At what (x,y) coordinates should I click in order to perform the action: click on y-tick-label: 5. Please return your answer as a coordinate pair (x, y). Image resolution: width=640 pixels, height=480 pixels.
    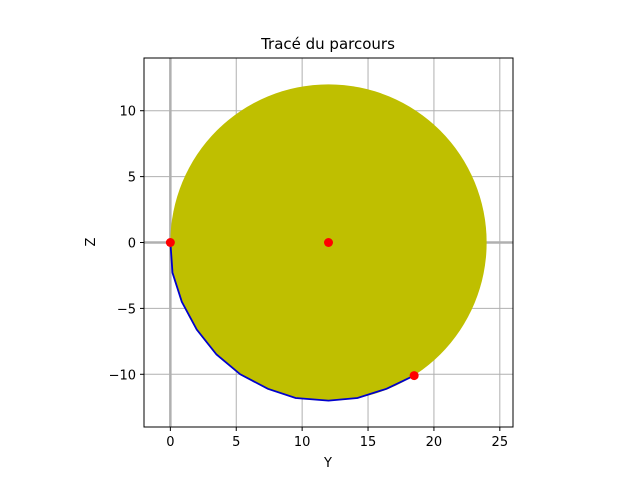
    Looking at the image, I should click on (132, 178).